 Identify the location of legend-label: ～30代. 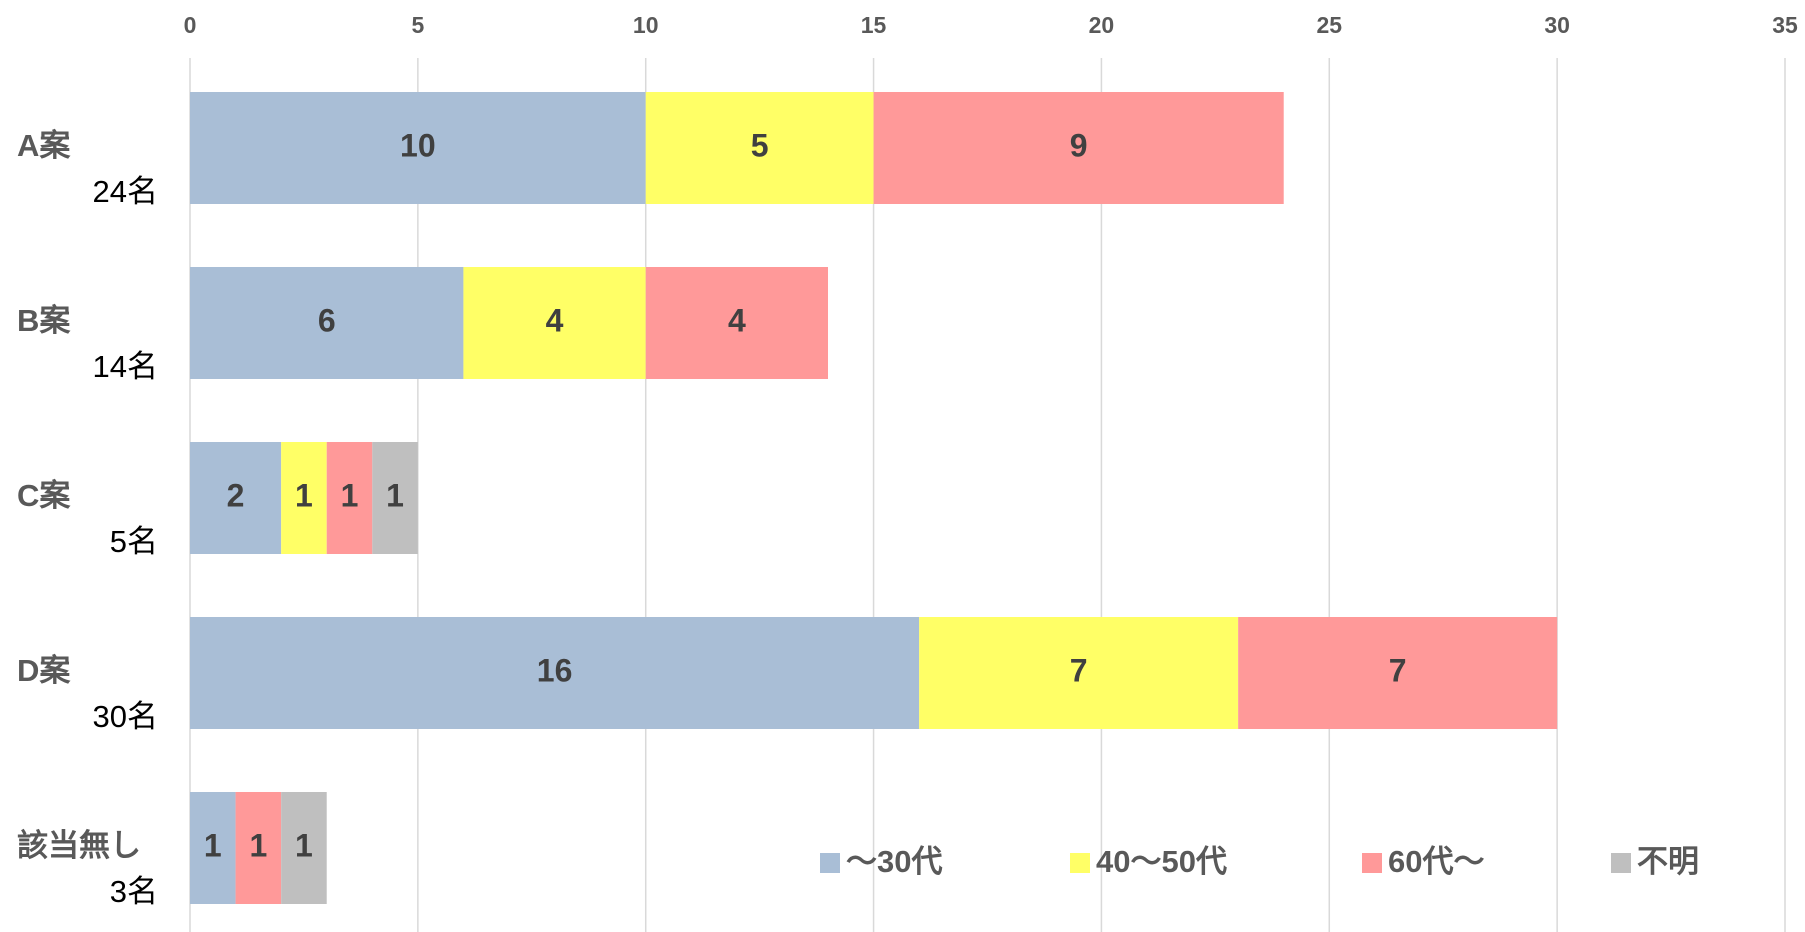
(894, 861).